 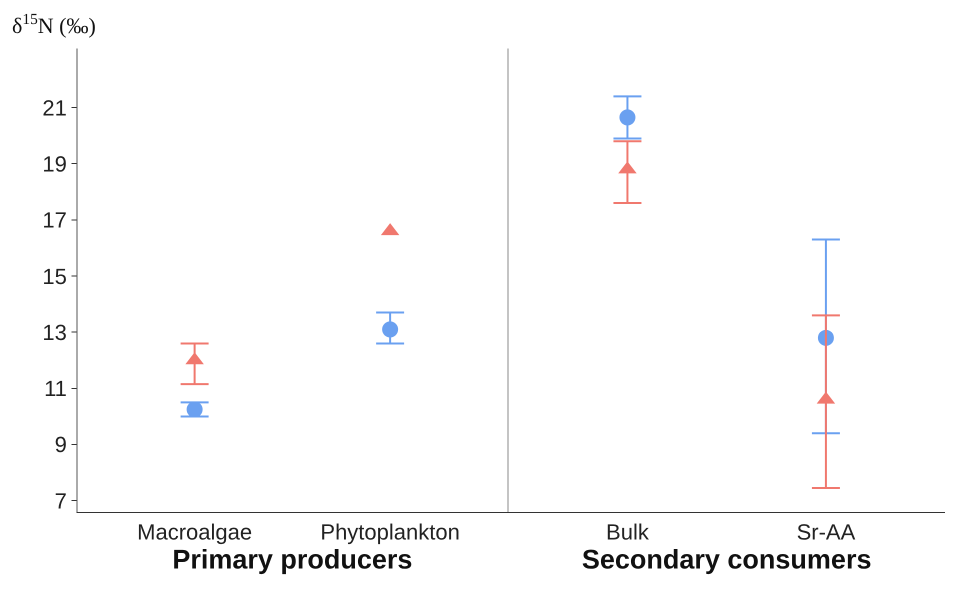 What do you see at coordinates (54, 276) in the screenshot?
I see `y-tick-label: 15` at bounding box center [54, 276].